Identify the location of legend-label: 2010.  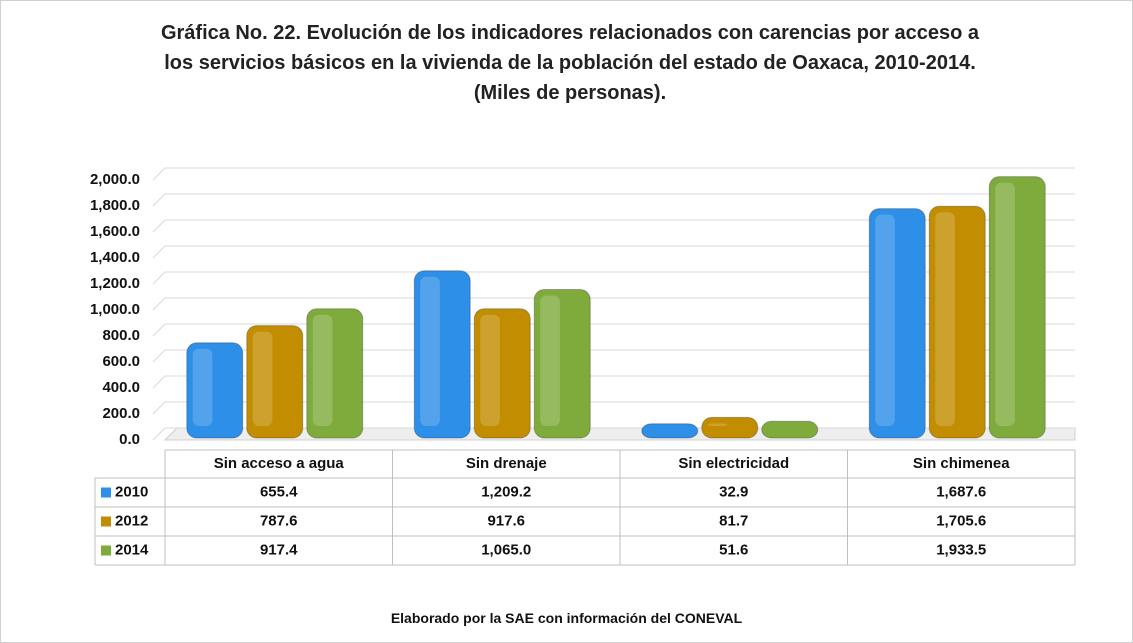
(131, 491).